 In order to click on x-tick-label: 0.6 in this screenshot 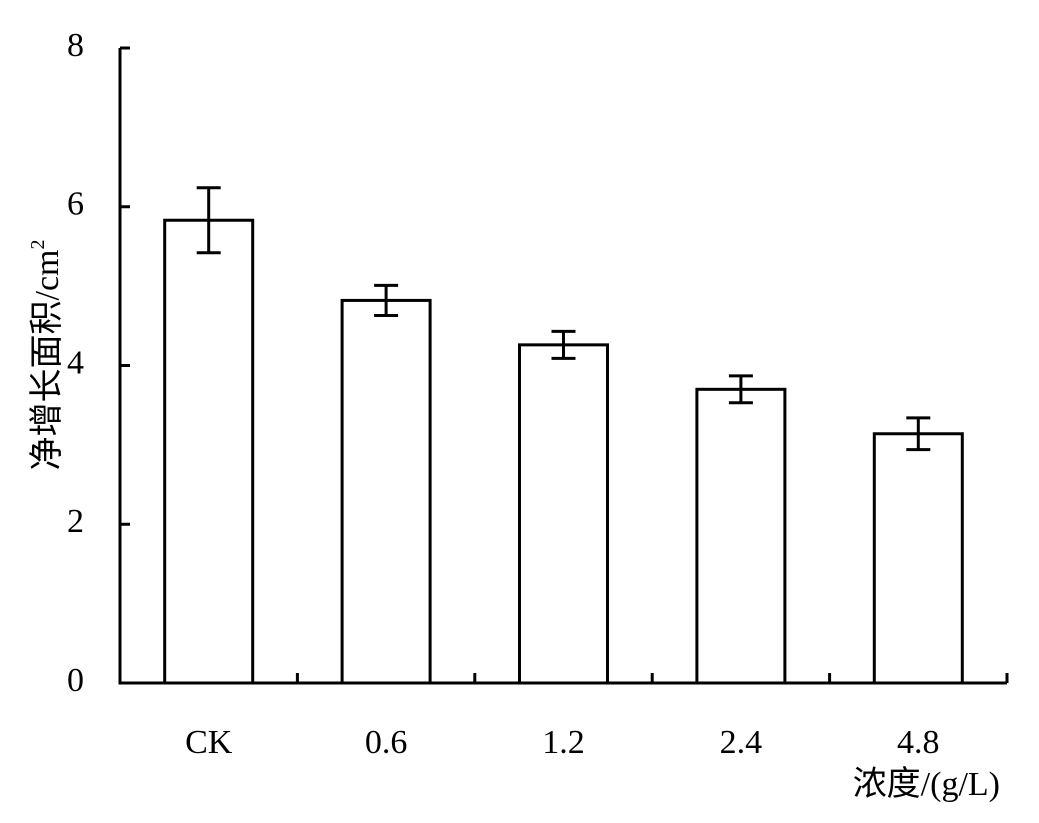, I will do `click(386, 742)`.